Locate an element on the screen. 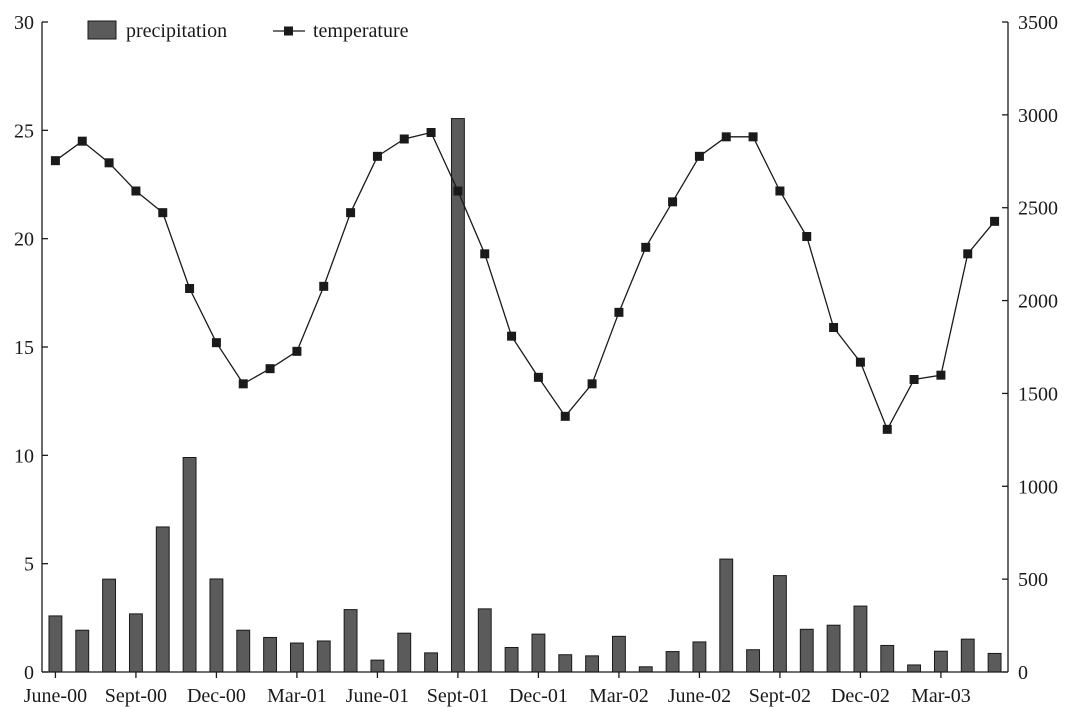  x-tick-label: Mar-01 is located at coordinates (297, 696).